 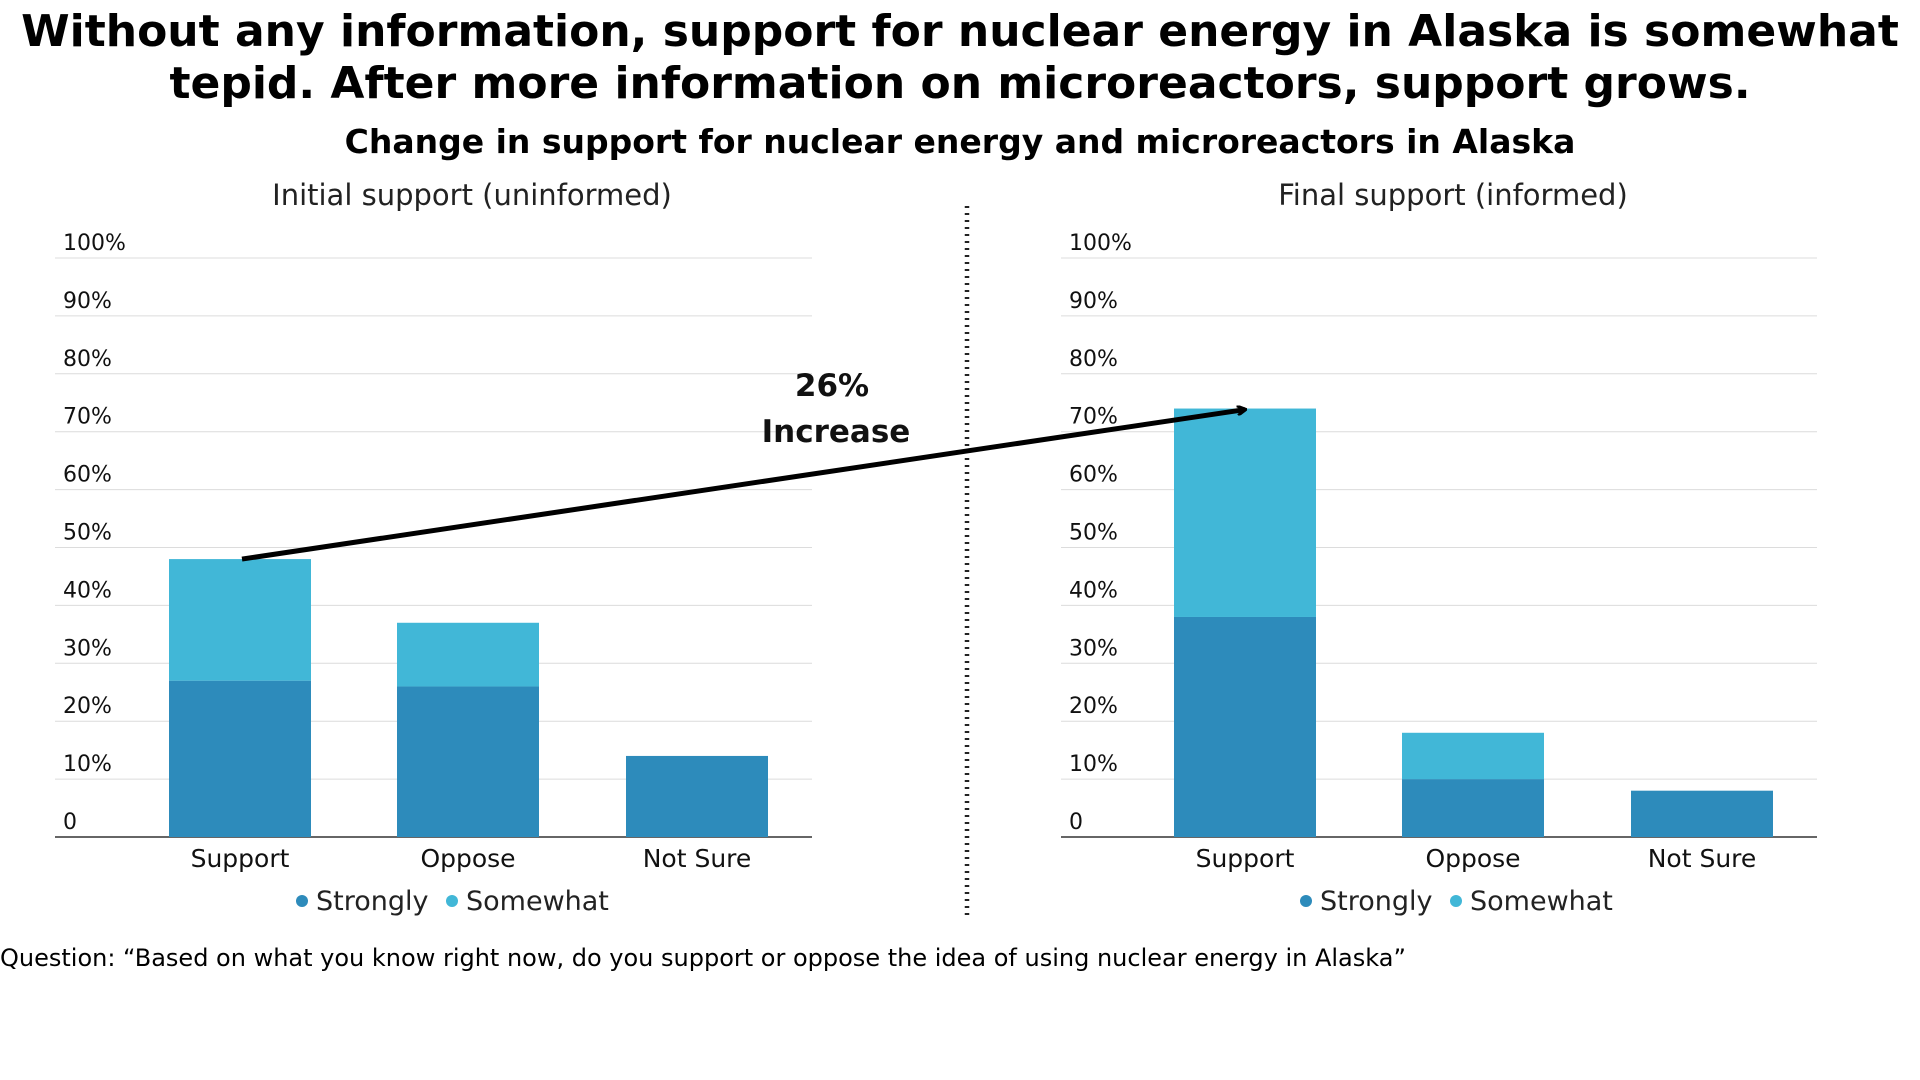 What do you see at coordinates (836, 432) in the screenshot?
I see `increase-annotation-label: Increase` at bounding box center [836, 432].